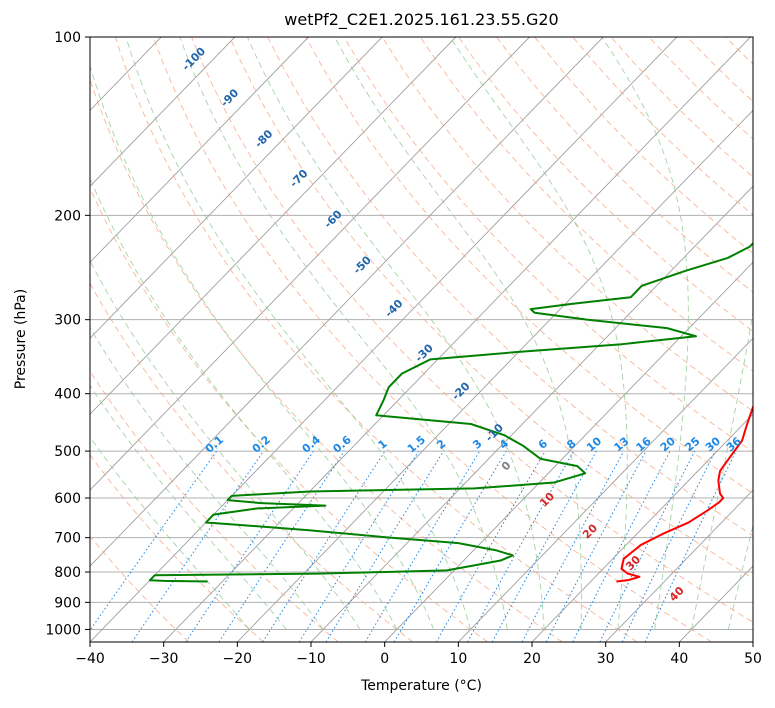 The height and width of the screenshot is (708, 775). What do you see at coordinates (67, 321) in the screenshot?
I see `y-tick-label: 300` at bounding box center [67, 321].